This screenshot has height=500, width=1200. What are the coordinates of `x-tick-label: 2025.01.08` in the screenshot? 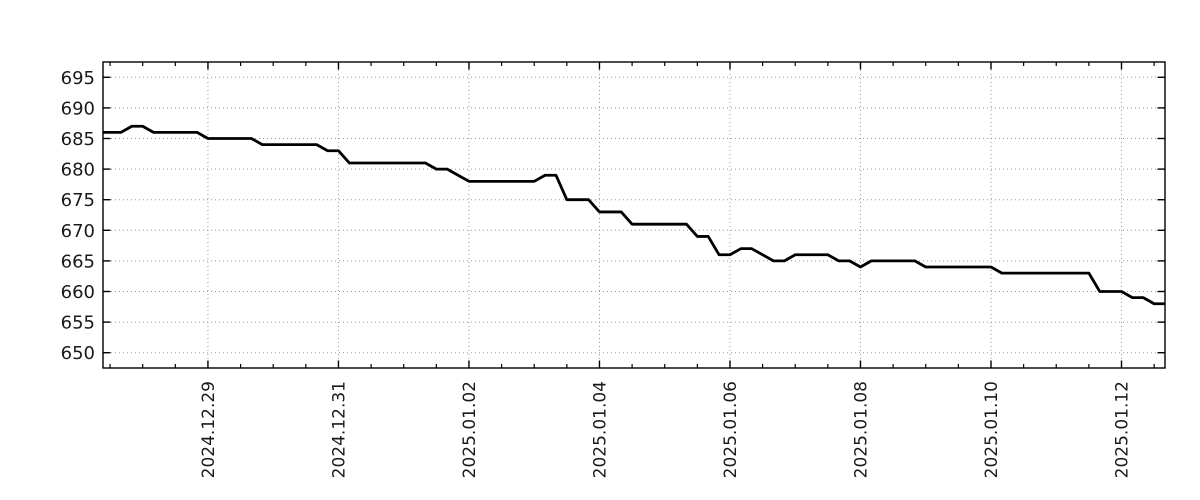 It's located at (861, 429).